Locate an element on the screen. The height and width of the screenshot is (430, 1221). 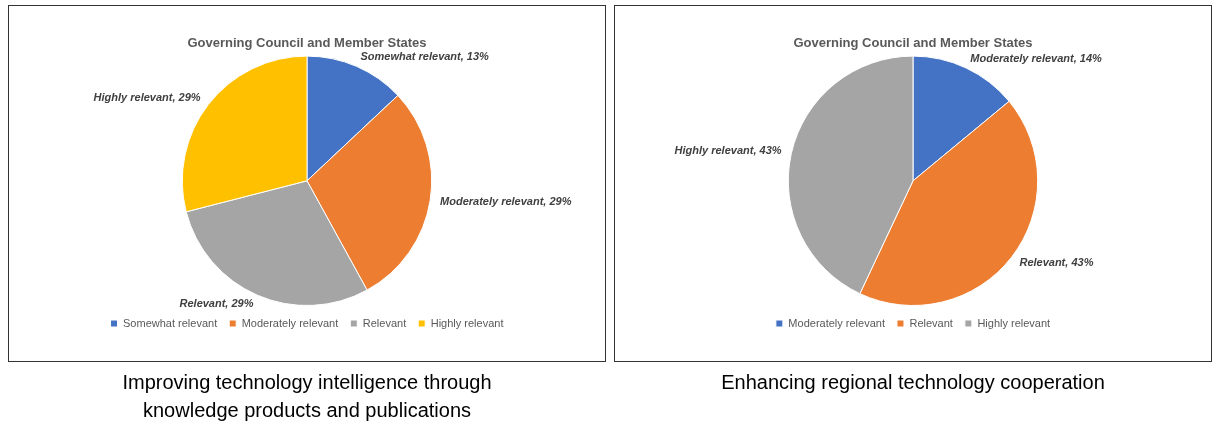
data-label: Relevant, 29% is located at coordinates (216, 303).